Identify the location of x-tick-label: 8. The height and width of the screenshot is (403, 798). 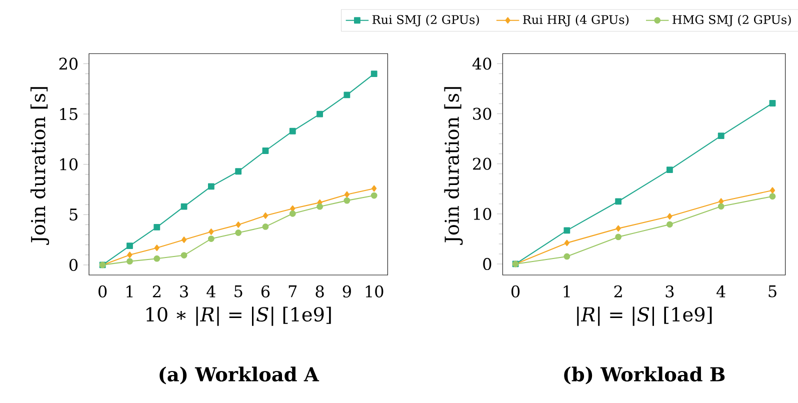
(320, 291).